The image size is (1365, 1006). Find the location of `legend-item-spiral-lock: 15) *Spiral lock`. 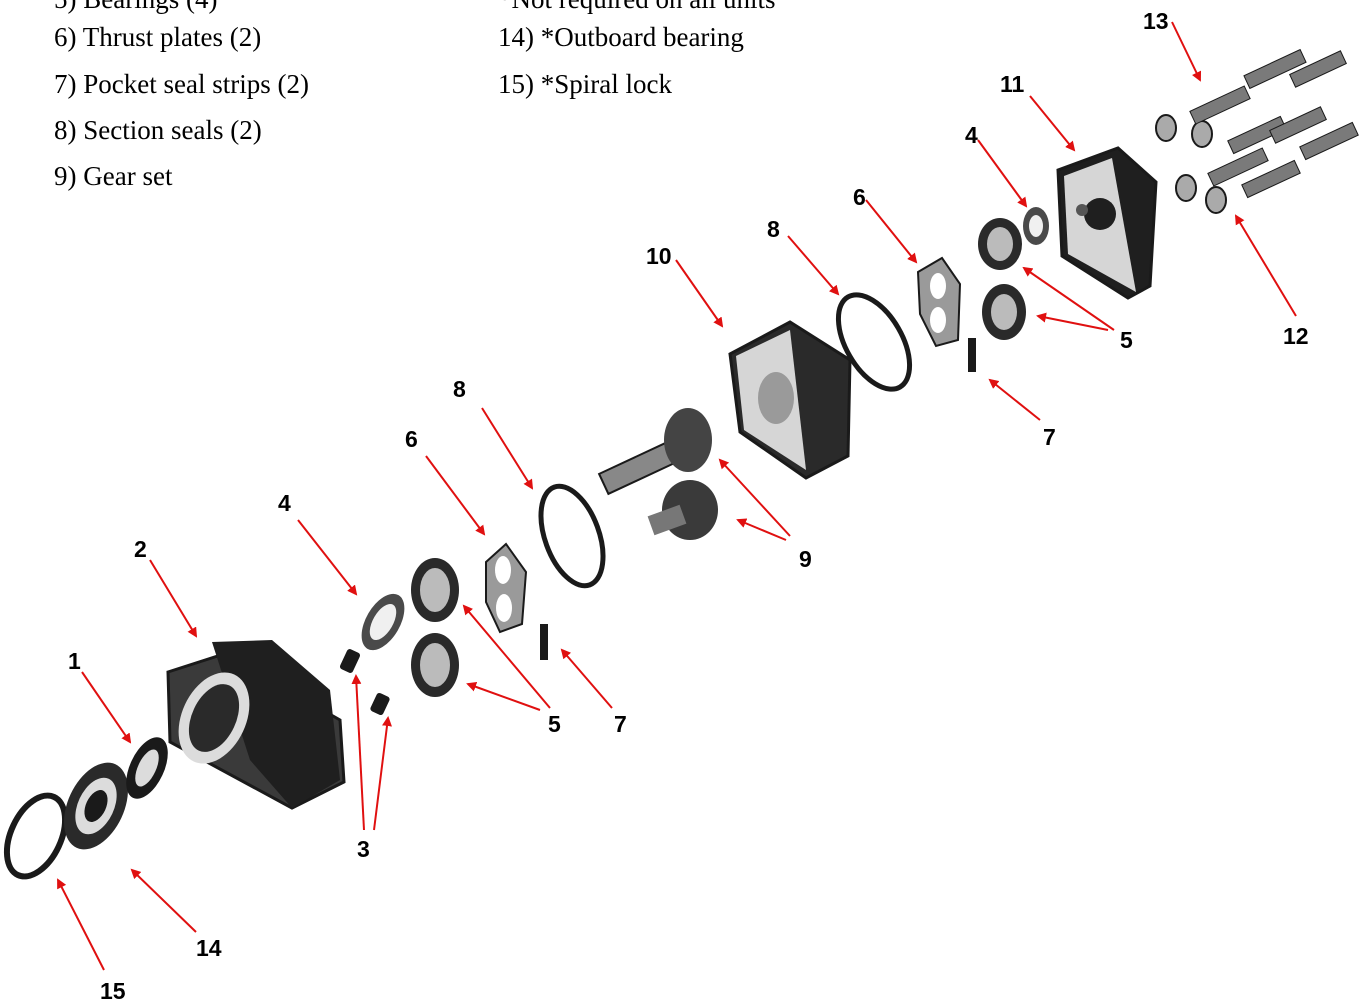

legend-item-spiral-lock: 15) *Spiral lock is located at coordinates (585, 84).